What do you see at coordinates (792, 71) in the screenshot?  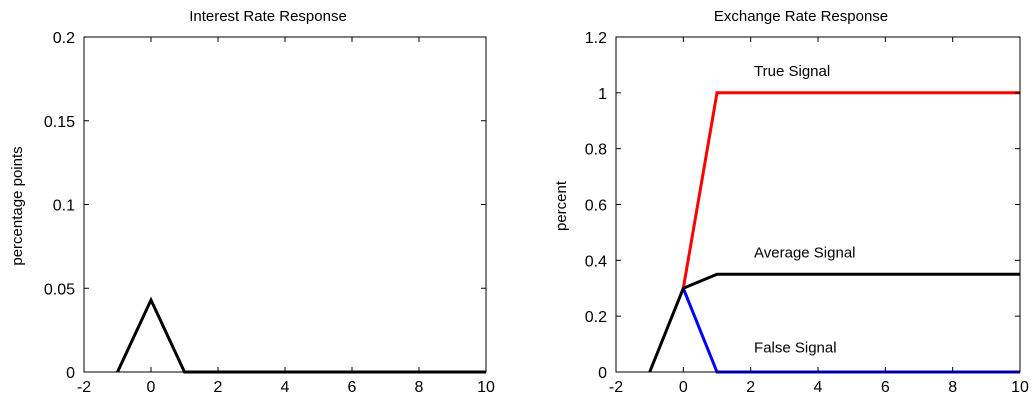 I see `series-annotation: True Signal` at bounding box center [792, 71].